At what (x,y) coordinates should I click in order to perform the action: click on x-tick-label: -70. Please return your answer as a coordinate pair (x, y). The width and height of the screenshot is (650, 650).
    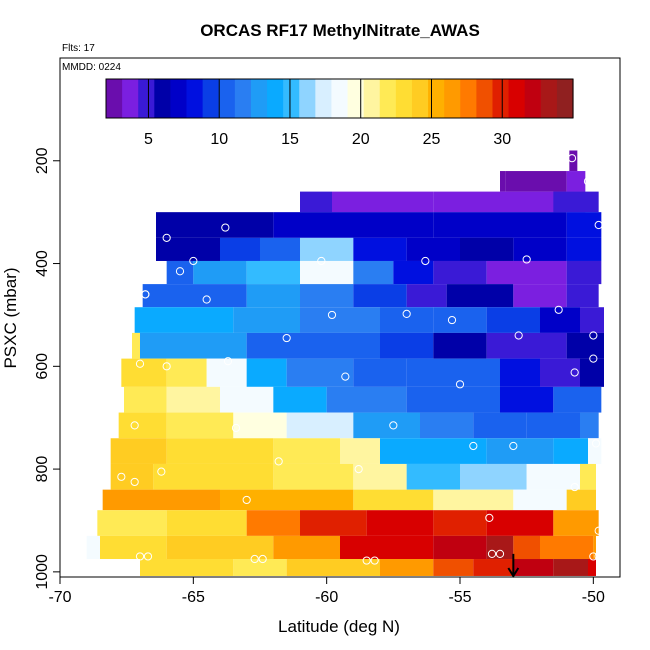
    Looking at the image, I should click on (59, 597).